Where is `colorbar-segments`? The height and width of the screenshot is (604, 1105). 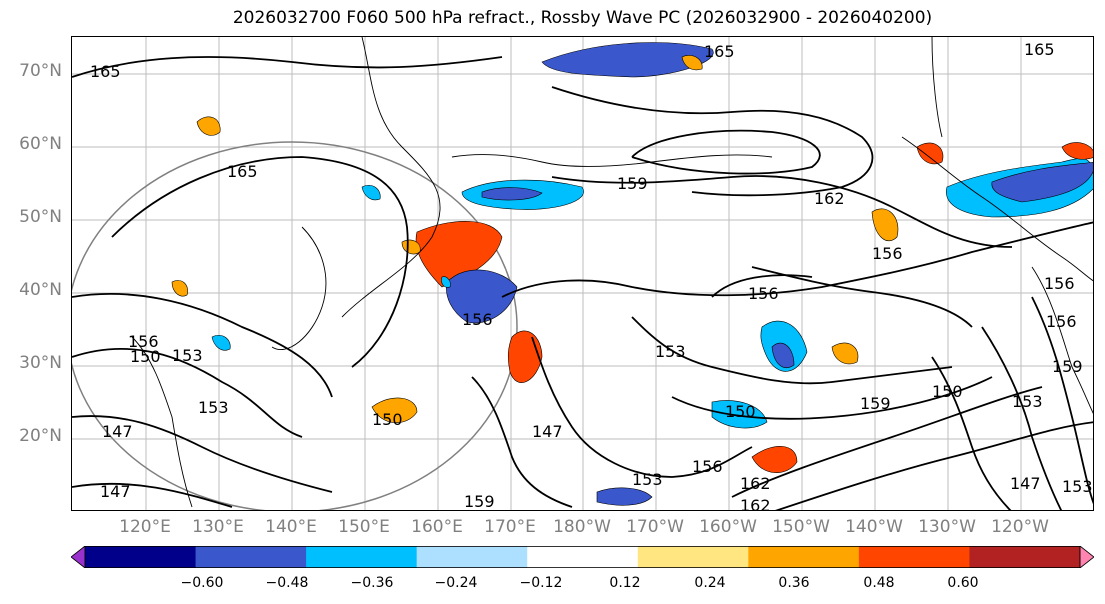
colorbar-segments is located at coordinates (582, 557).